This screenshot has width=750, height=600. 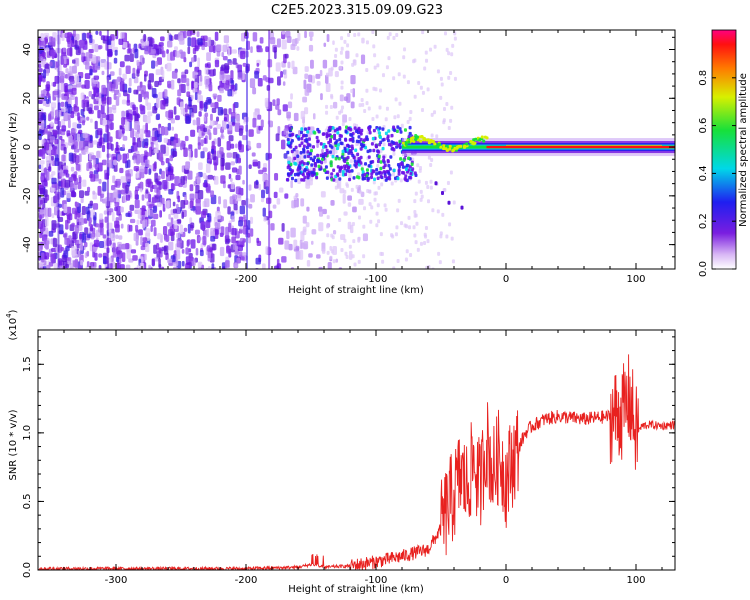 What do you see at coordinates (580, 147) in the screenshot?
I see `carrier-core` at bounding box center [580, 147].